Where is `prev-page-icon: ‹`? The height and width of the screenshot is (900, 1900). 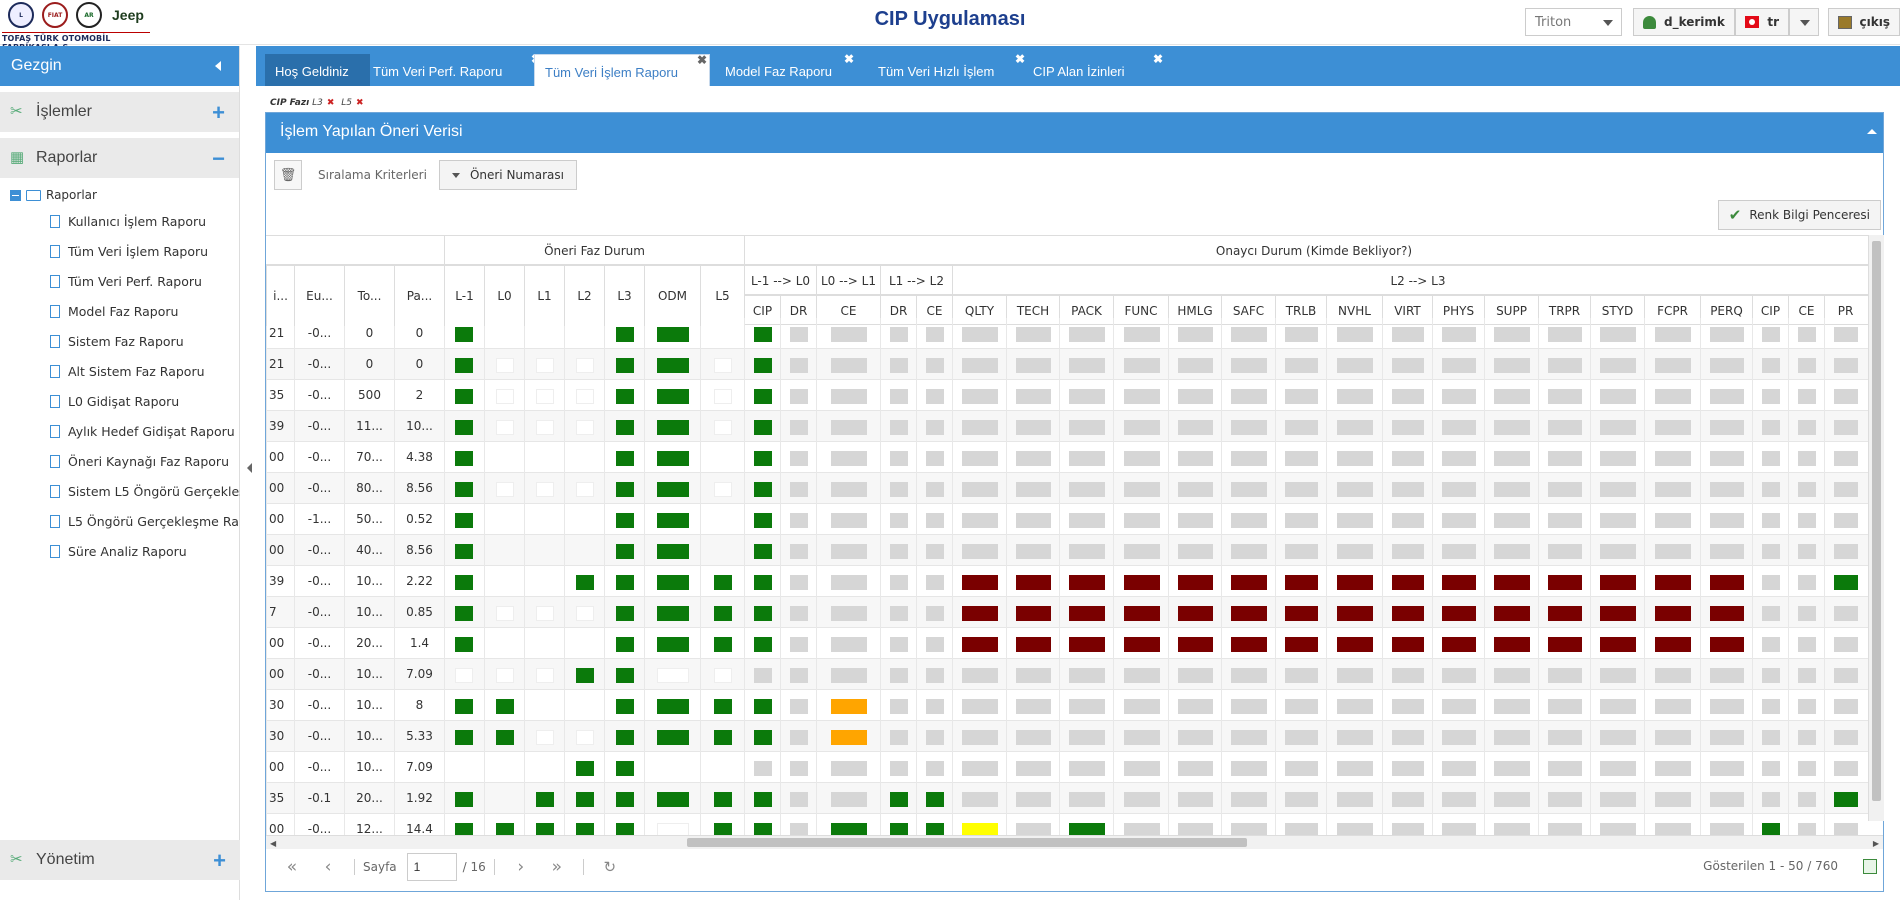 prev-page-icon: ‹ is located at coordinates (328, 867).